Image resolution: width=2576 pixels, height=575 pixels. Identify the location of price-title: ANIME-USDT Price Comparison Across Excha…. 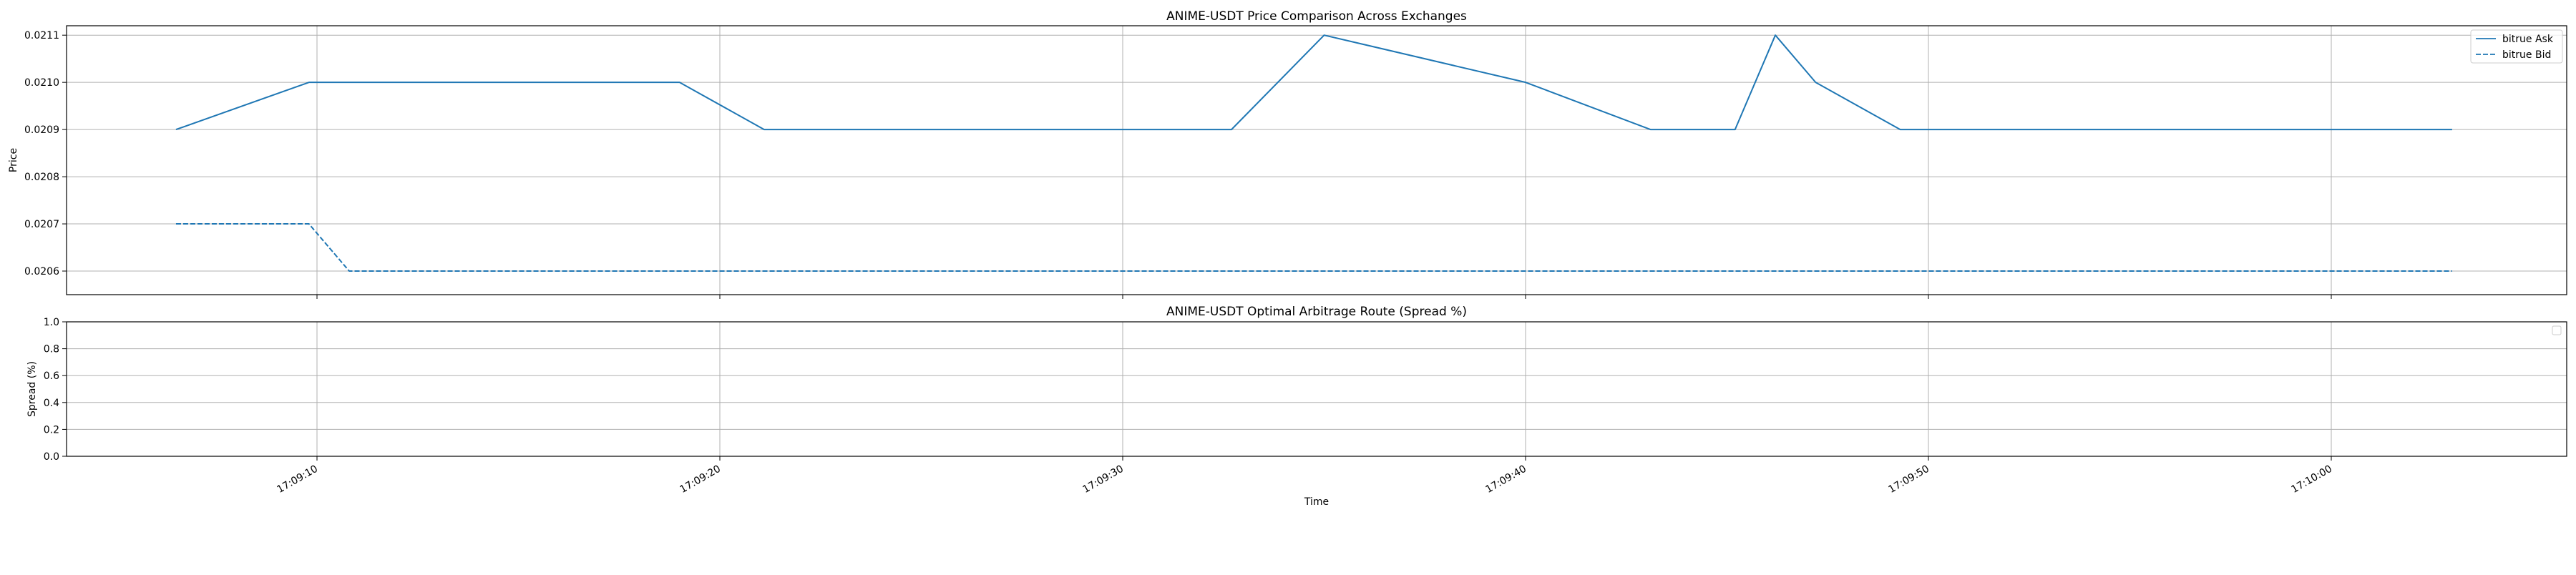
(1316, 17).